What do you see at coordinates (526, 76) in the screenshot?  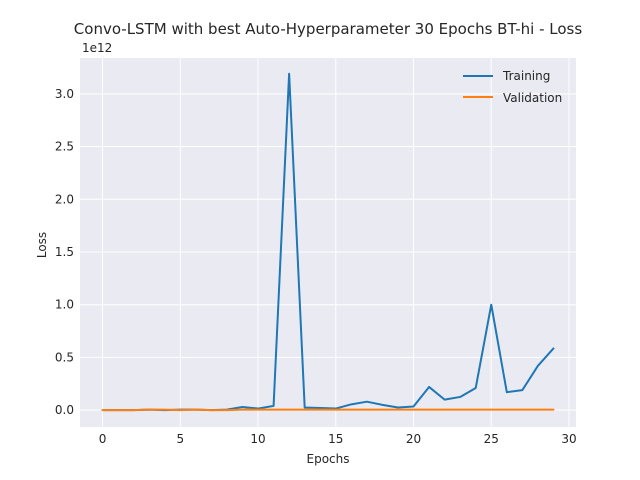 I see `legend-label-training: Training` at bounding box center [526, 76].